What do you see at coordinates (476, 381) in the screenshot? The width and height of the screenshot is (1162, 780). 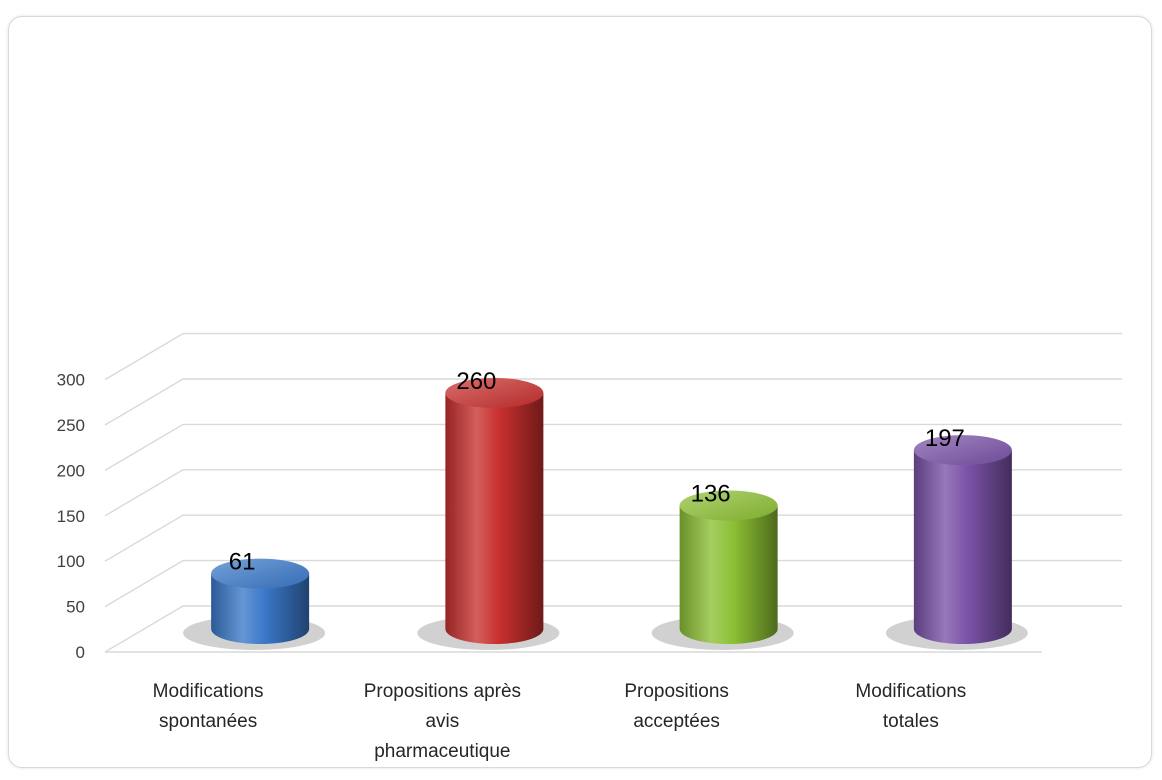 I see `data-label: 260` at bounding box center [476, 381].